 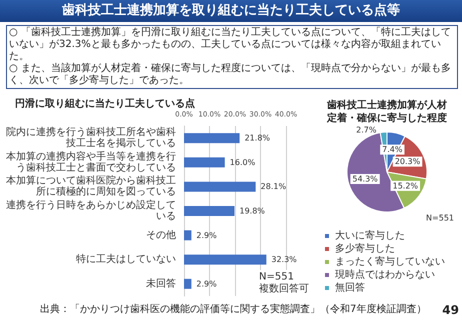 What do you see at coordinates (230, 75) in the screenshot?
I see `text: ○ また、当該加算が人材定着・確保に寄与した程度については、「現時点で分からない」が最も多く、次いで「多少寄与した」であった。` at bounding box center [230, 75].